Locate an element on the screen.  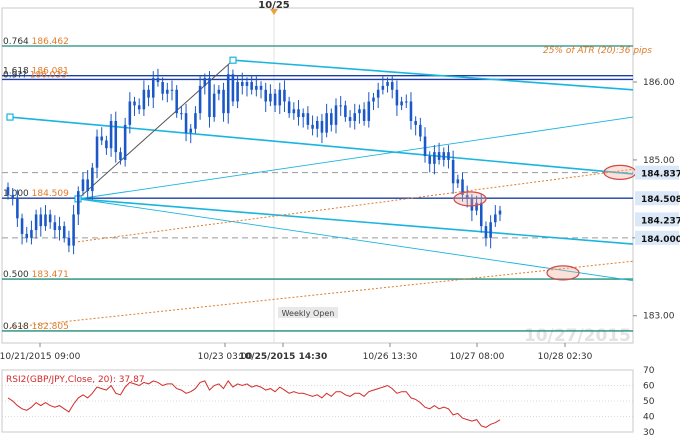
x-tick-label: 10/28 02:30 is located at coordinates (565, 357).